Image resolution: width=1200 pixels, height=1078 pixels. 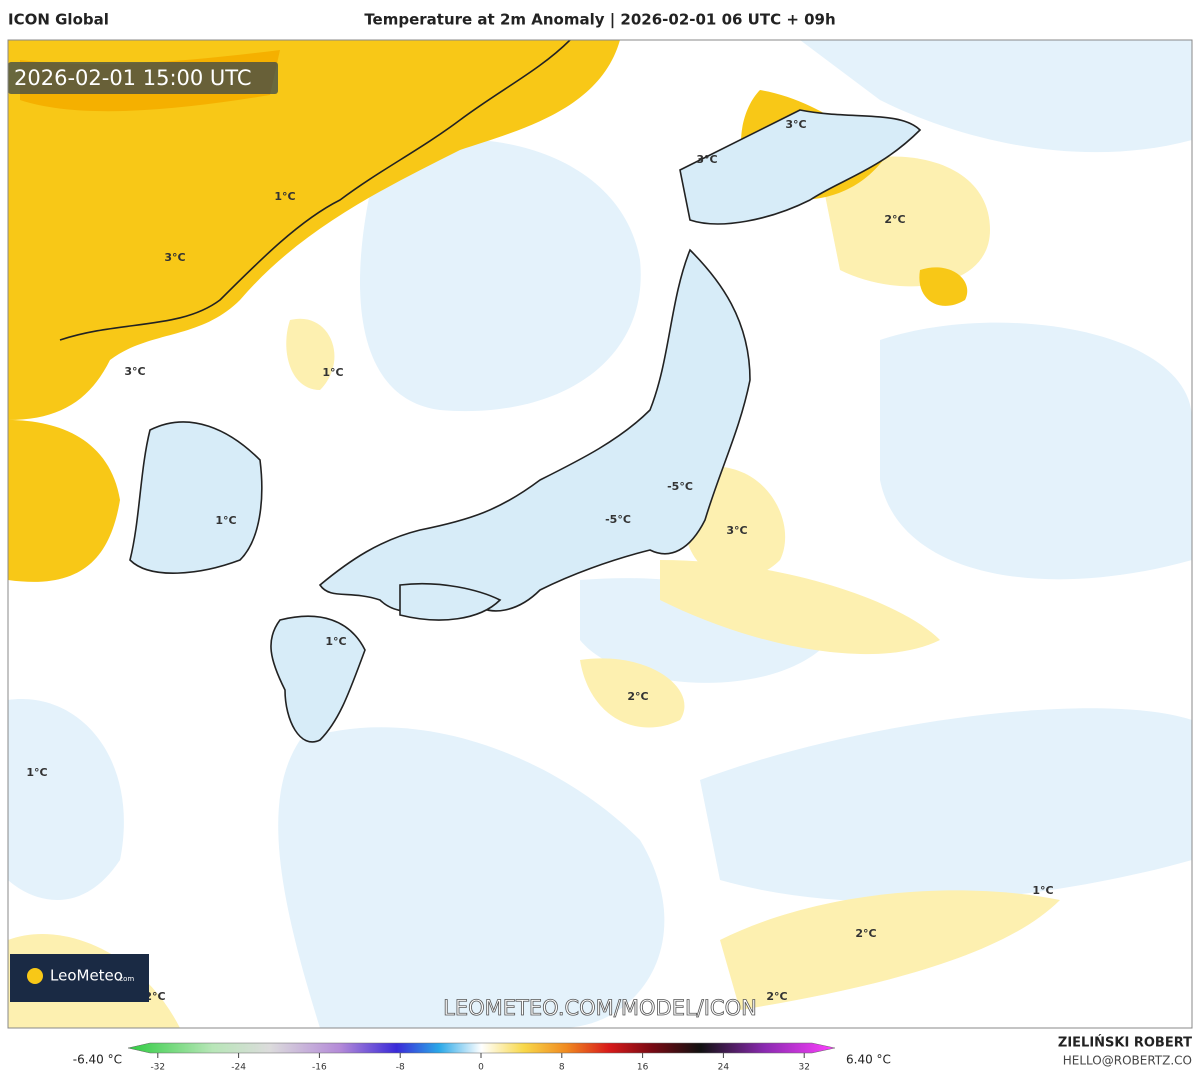 I want to click on colorbar-max: 6.40 °C, so click(x=868, y=1060).